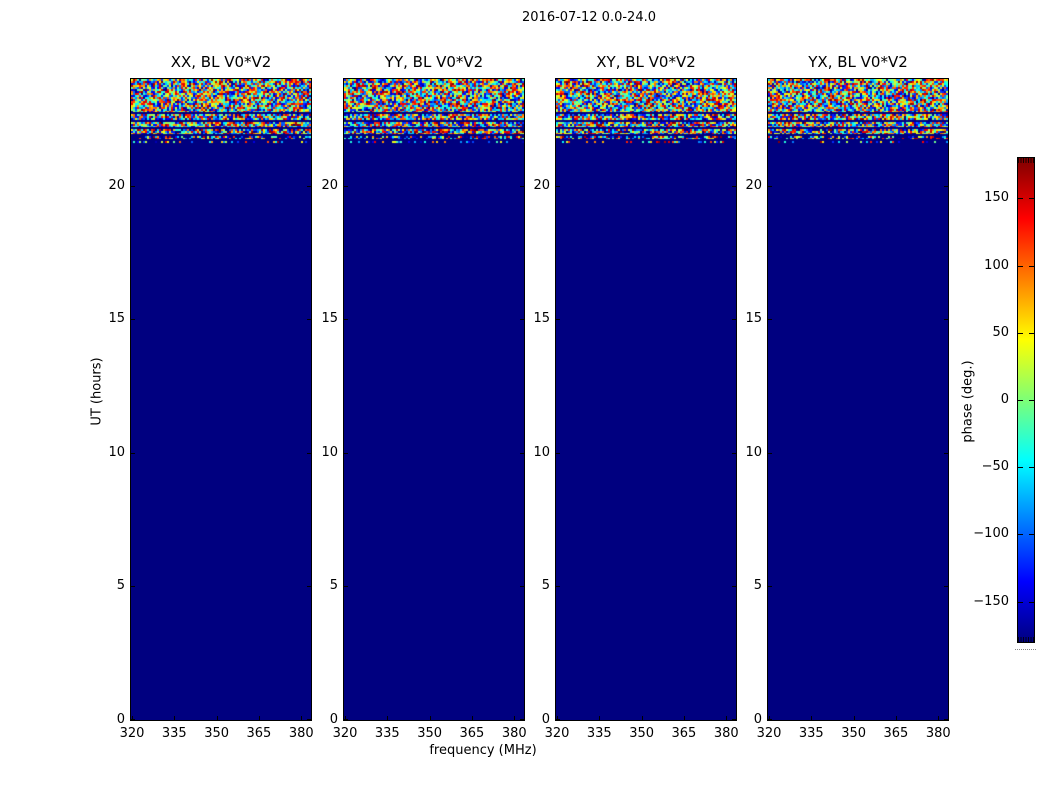 The image size is (1050, 800). What do you see at coordinates (1025, 649) in the screenshot?
I see `colorbar-bottom-dots` at bounding box center [1025, 649].